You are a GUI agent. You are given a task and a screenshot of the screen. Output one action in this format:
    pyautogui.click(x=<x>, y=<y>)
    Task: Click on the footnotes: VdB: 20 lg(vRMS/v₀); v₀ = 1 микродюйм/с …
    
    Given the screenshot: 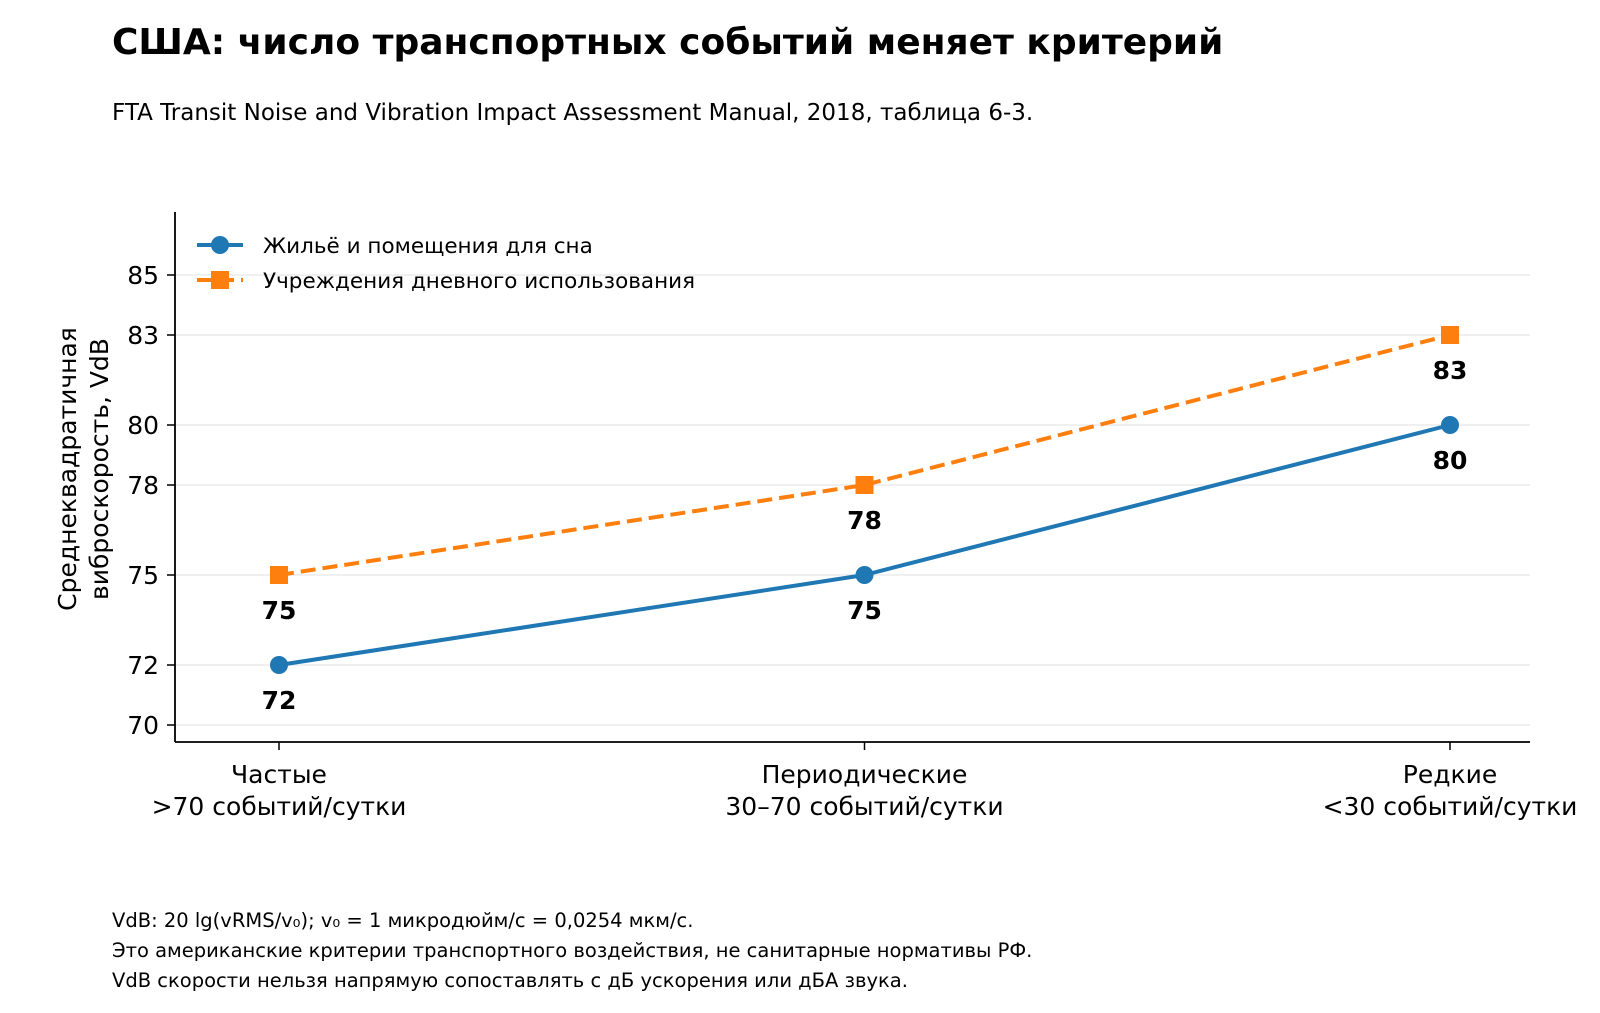 What is the action you would take?
    pyautogui.click(x=572, y=950)
    